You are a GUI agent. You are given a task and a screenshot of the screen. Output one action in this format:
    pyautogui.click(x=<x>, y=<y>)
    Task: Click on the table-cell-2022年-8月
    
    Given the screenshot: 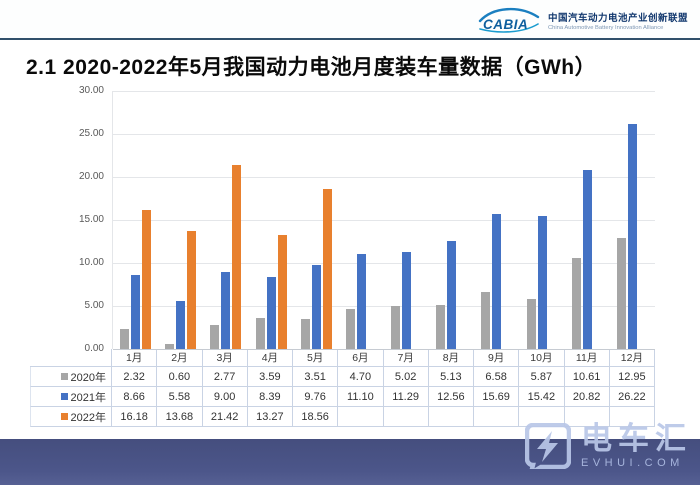 What is the action you would take?
    pyautogui.click(x=451, y=417)
    